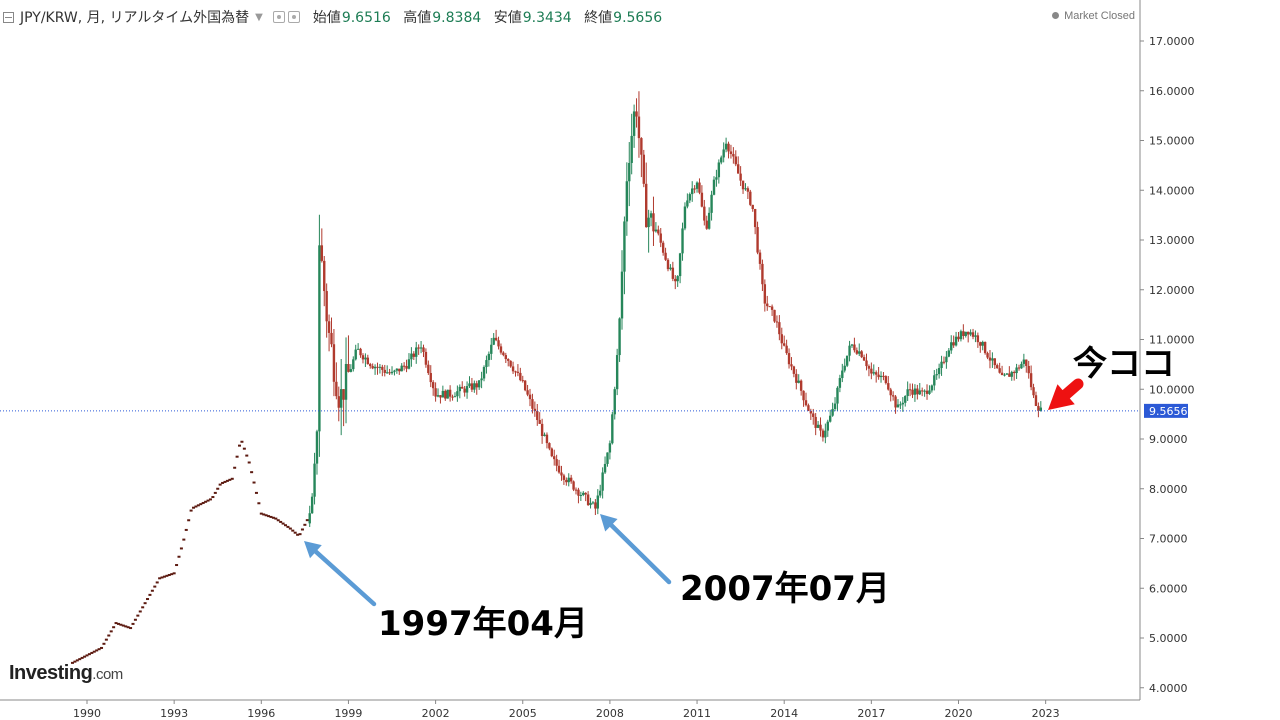  Describe the element at coordinates (784, 713) in the screenshot. I see `x-tick-label: 2014` at that location.